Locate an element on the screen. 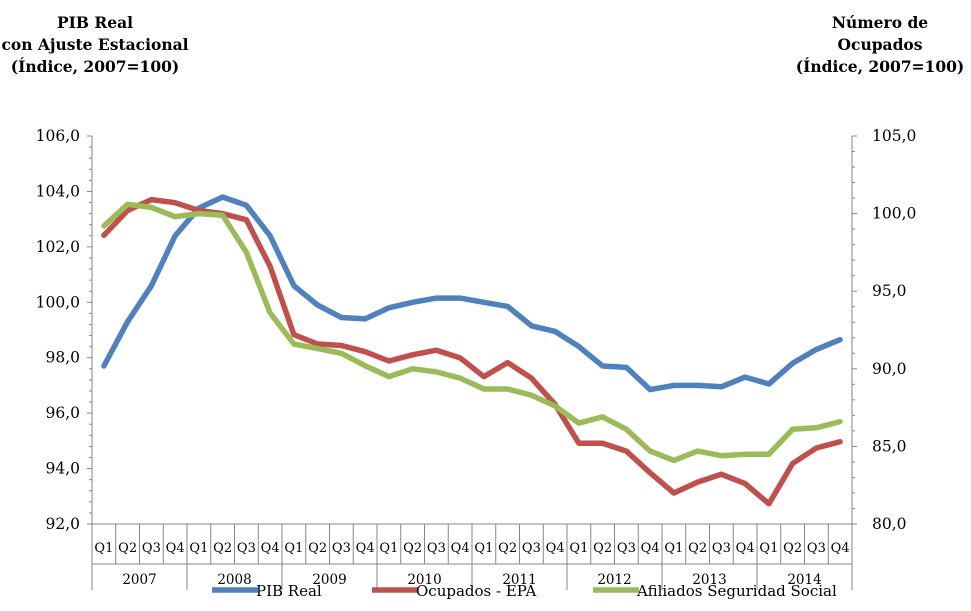 The width and height of the screenshot is (971, 611). year-label: 2009 is located at coordinates (329, 580).